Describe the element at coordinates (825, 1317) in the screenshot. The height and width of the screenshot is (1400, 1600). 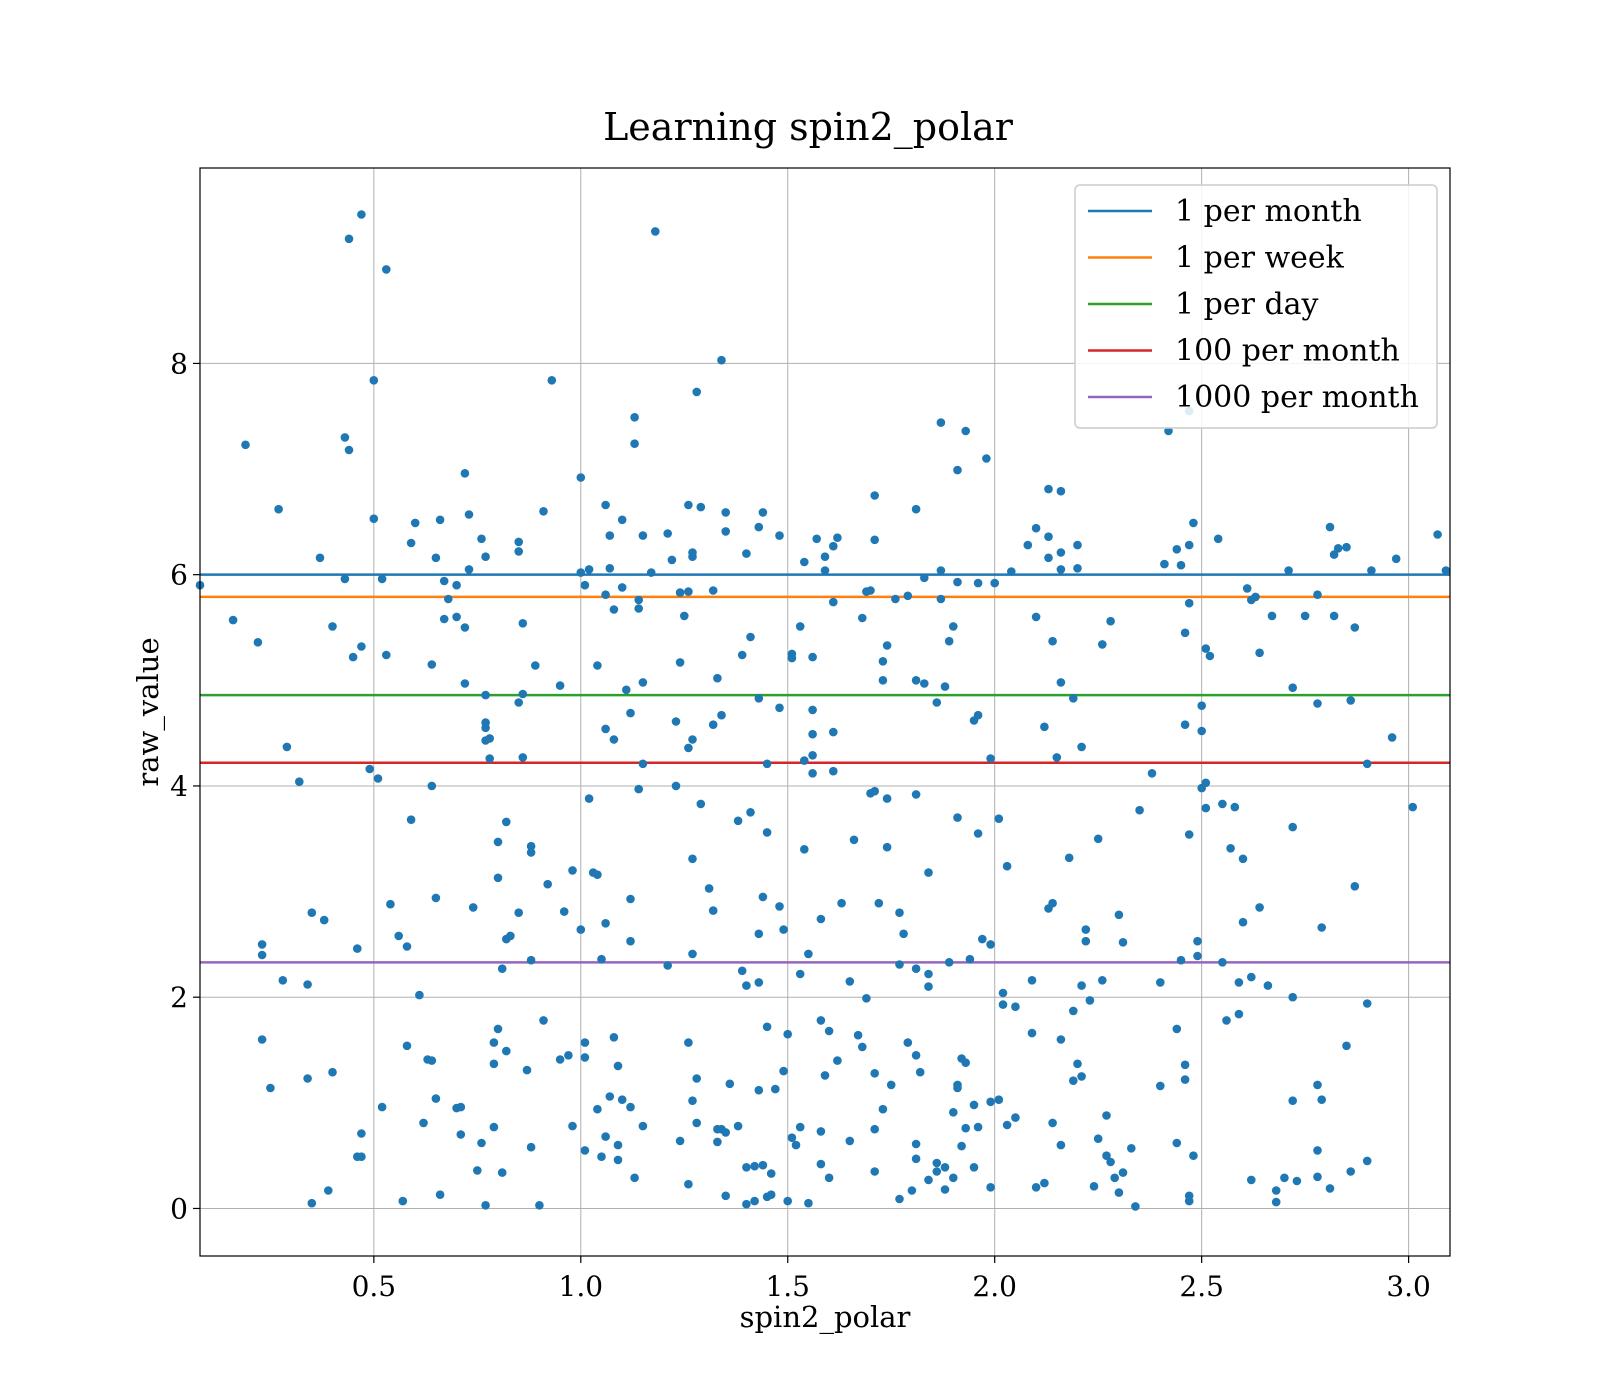
I see `x-axis-label: spin2_polar` at that location.